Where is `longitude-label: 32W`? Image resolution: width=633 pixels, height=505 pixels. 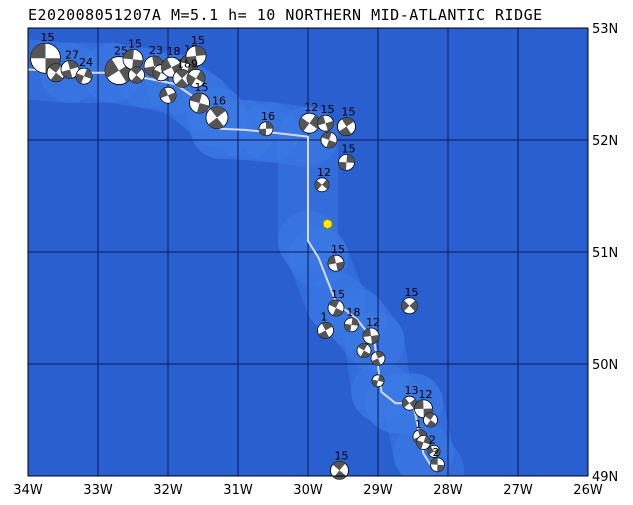 longitude-label: 32W is located at coordinates (168, 490).